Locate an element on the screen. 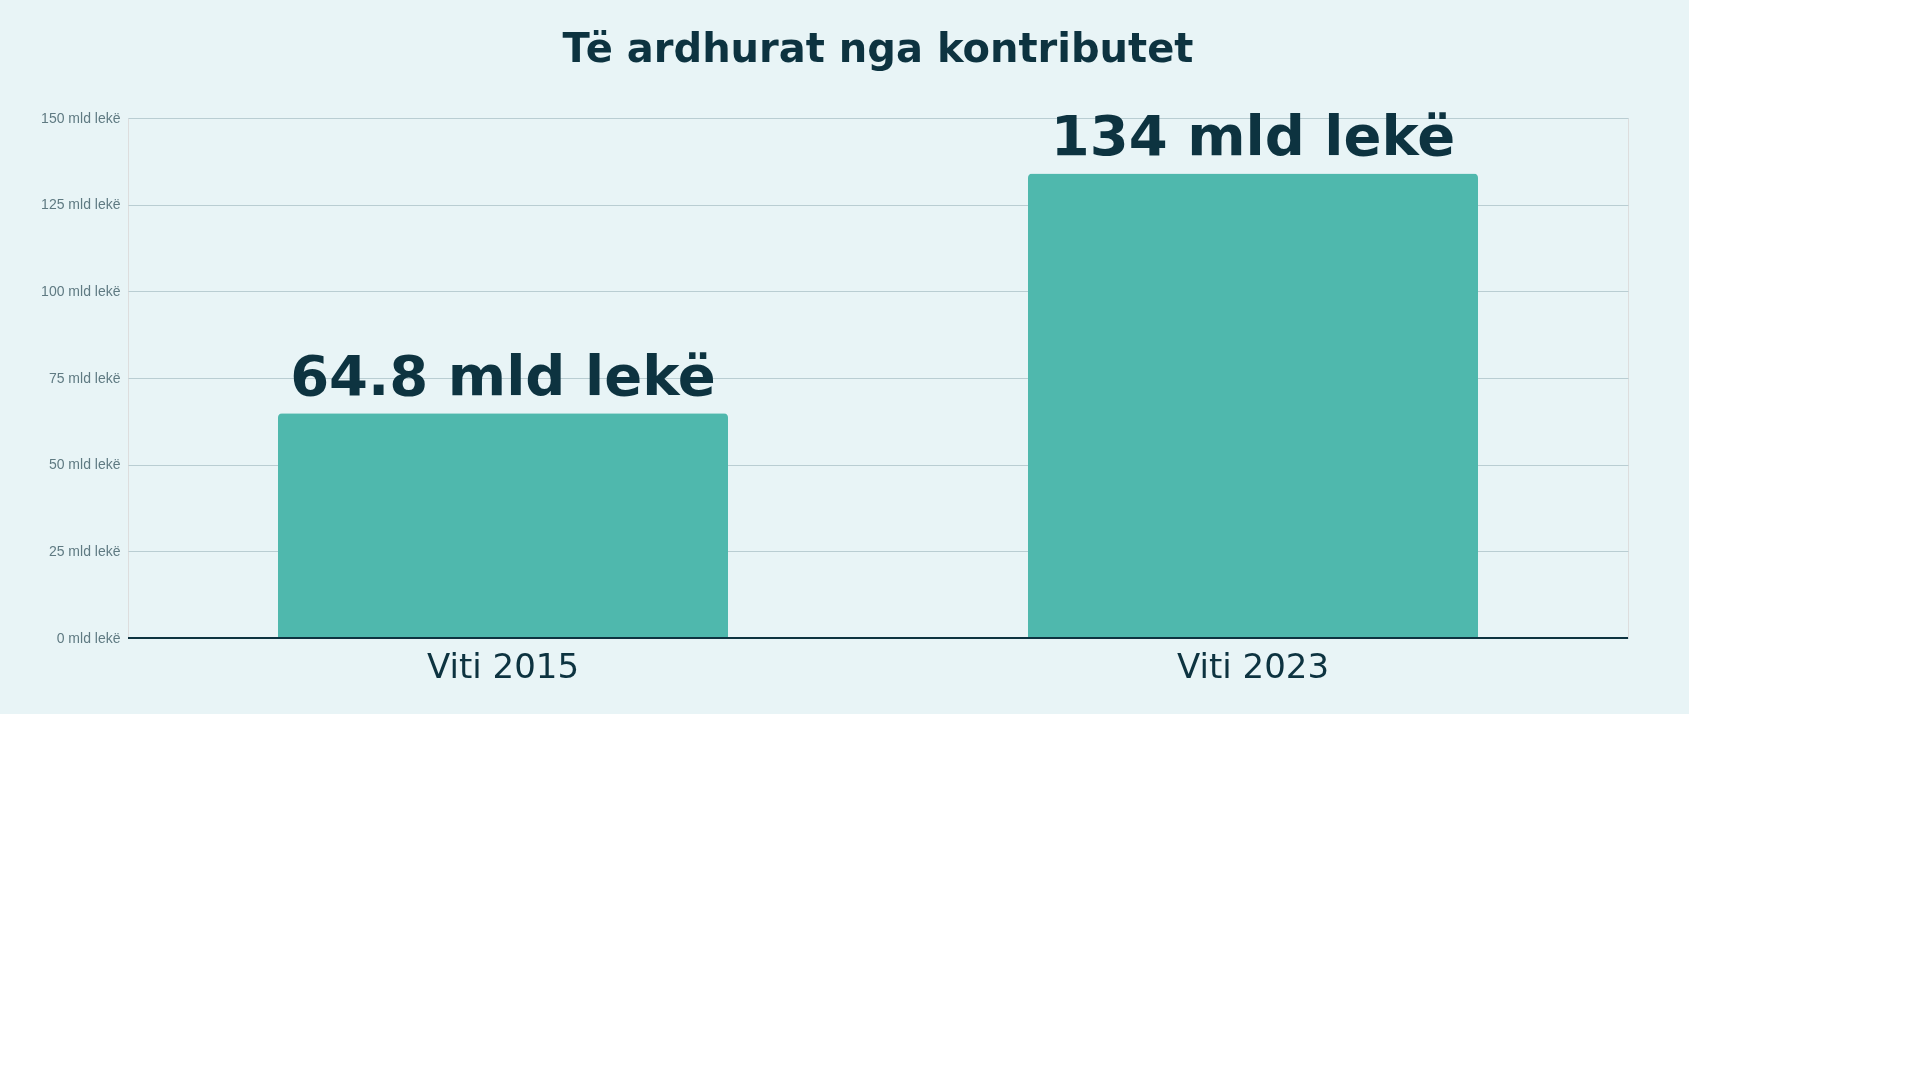 This screenshot has height=1080, width=1920. y-tick-label: 25 mld lekë is located at coordinates (84, 550).